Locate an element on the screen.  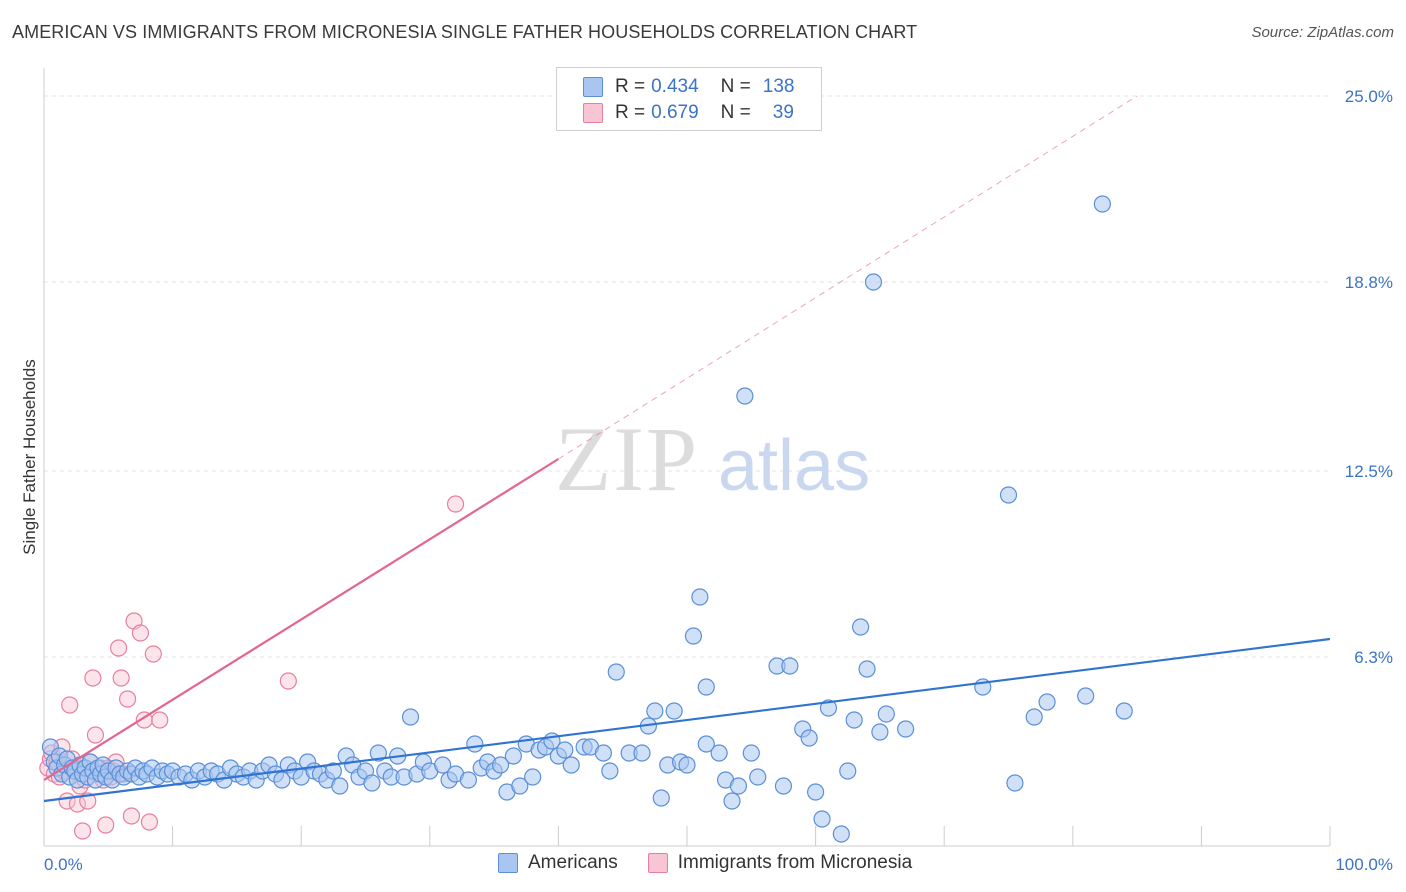
series-legend: Americans Immigrants from Micronesia is located at coordinates (720, 863).